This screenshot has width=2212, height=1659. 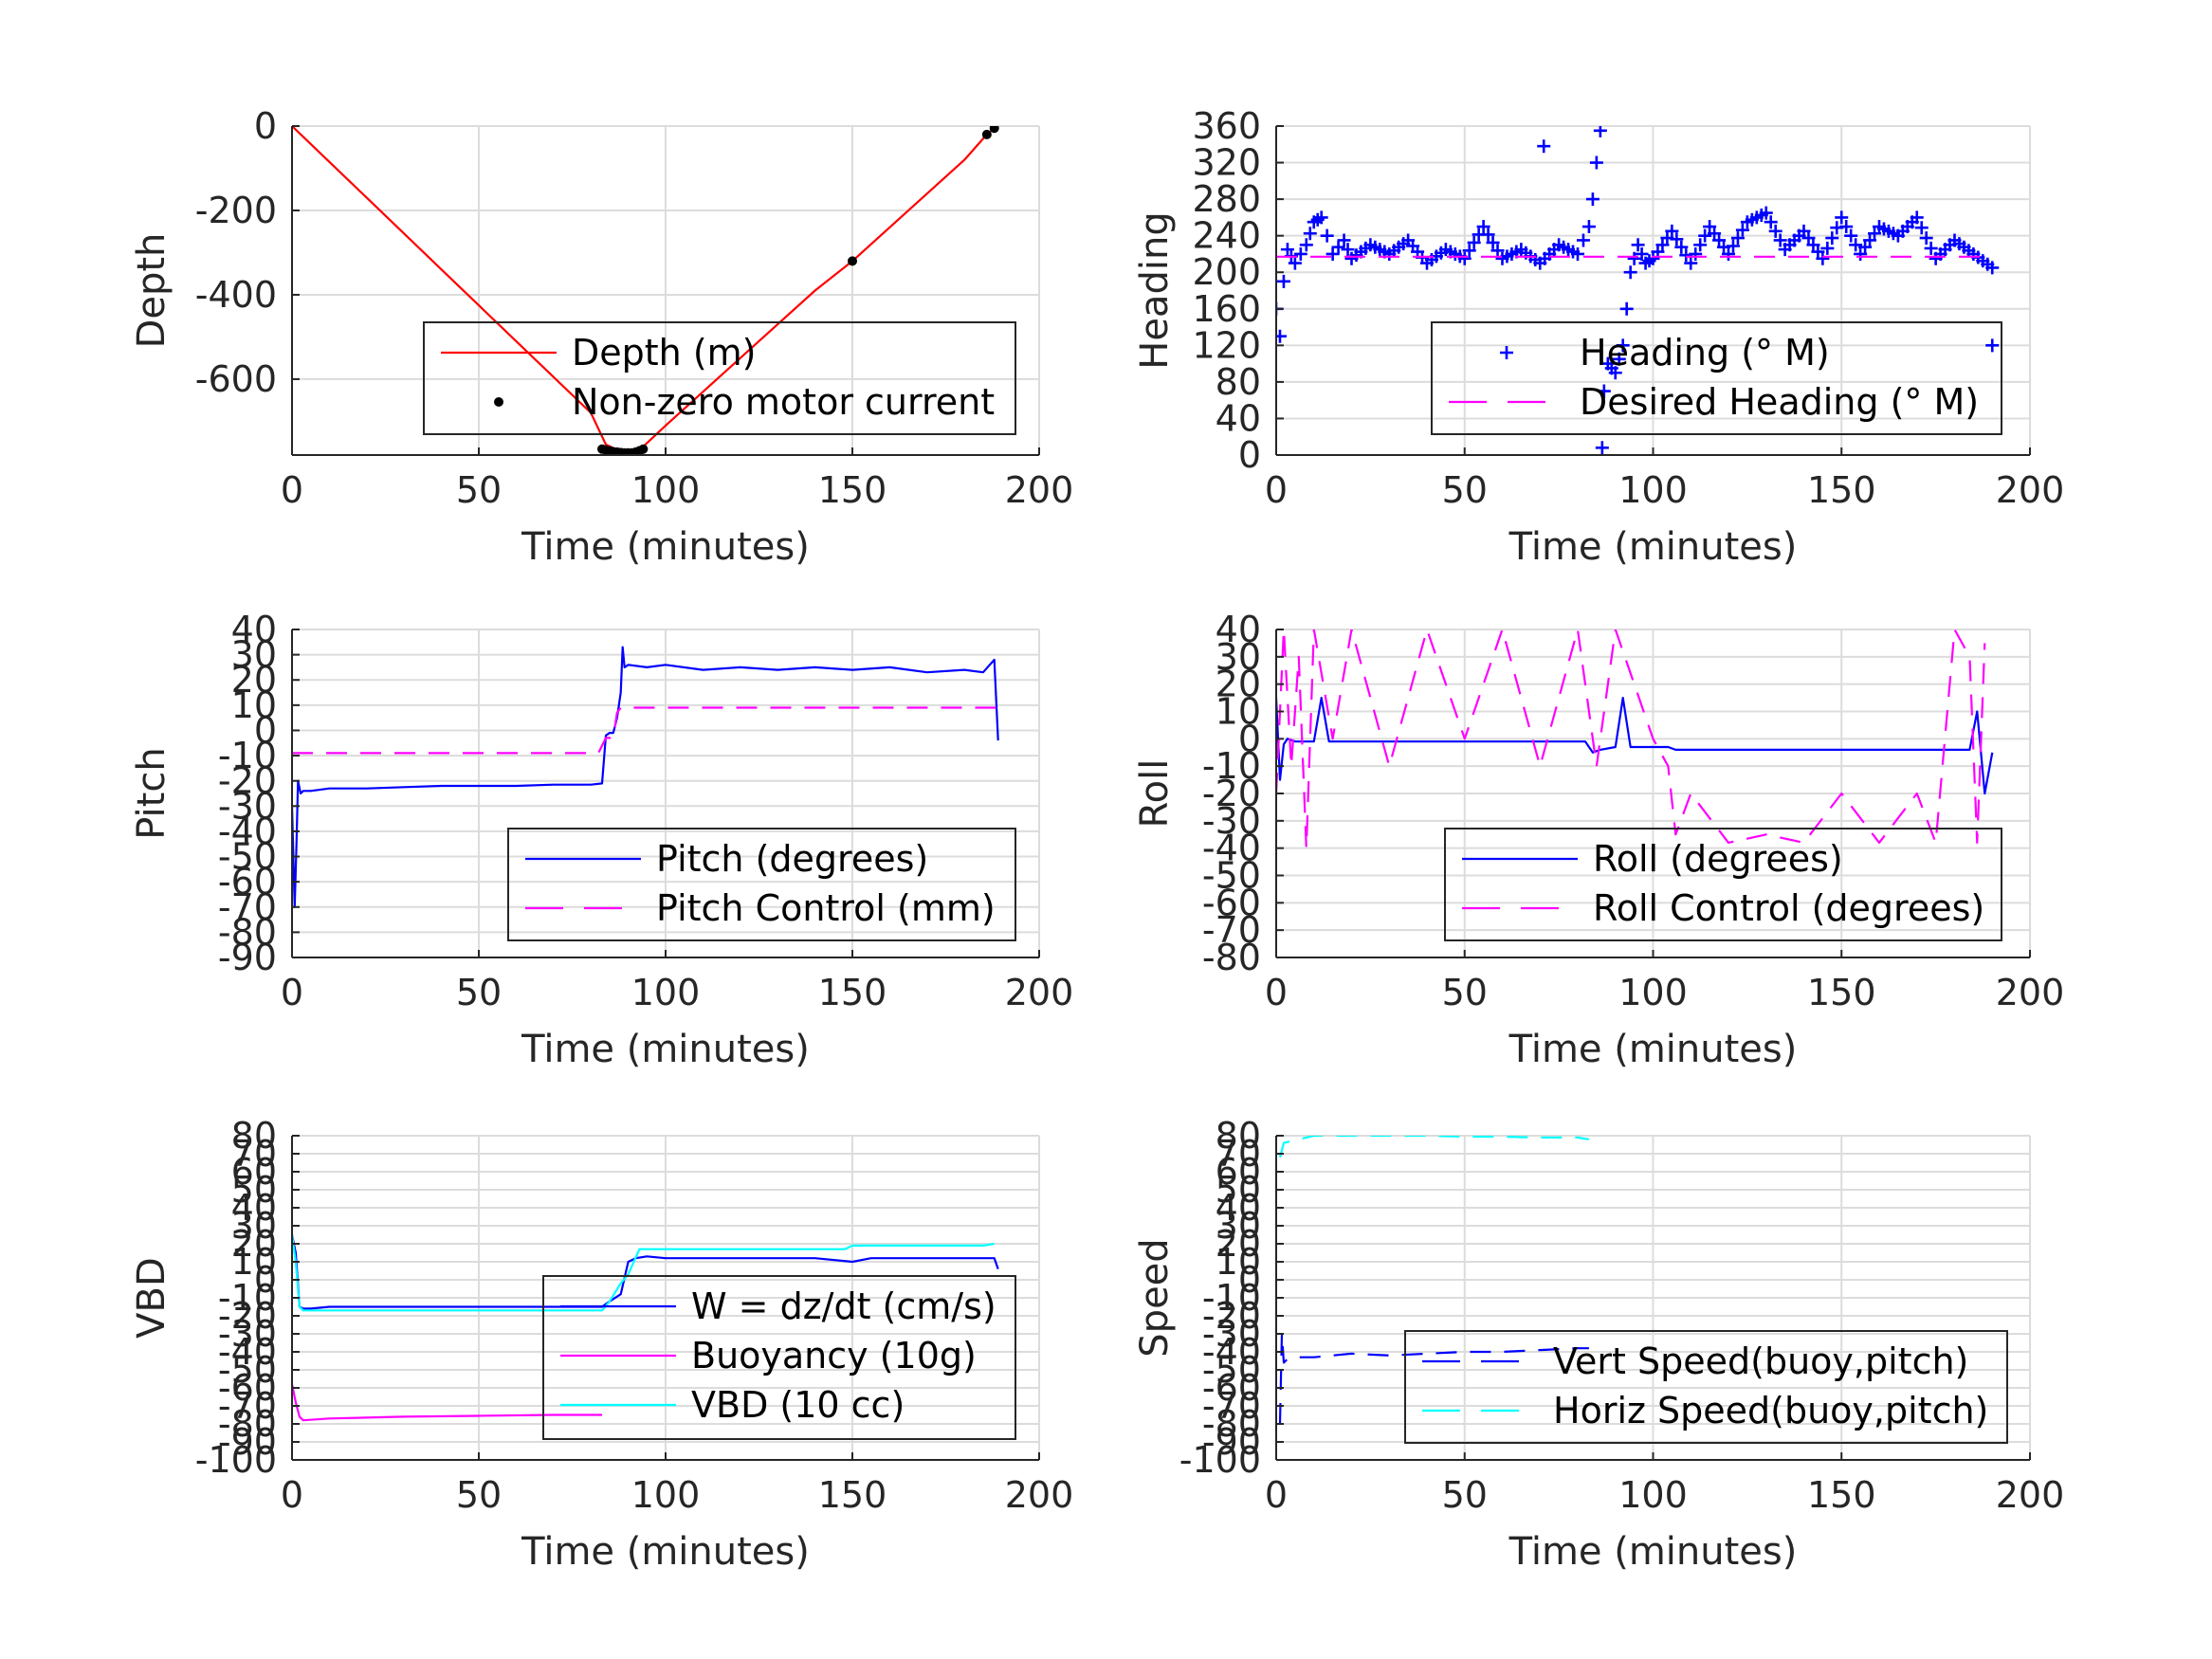 What do you see at coordinates (1226, 126) in the screenshot?
I see `y-tick-label: 360` at bounding box center [1226, 126].